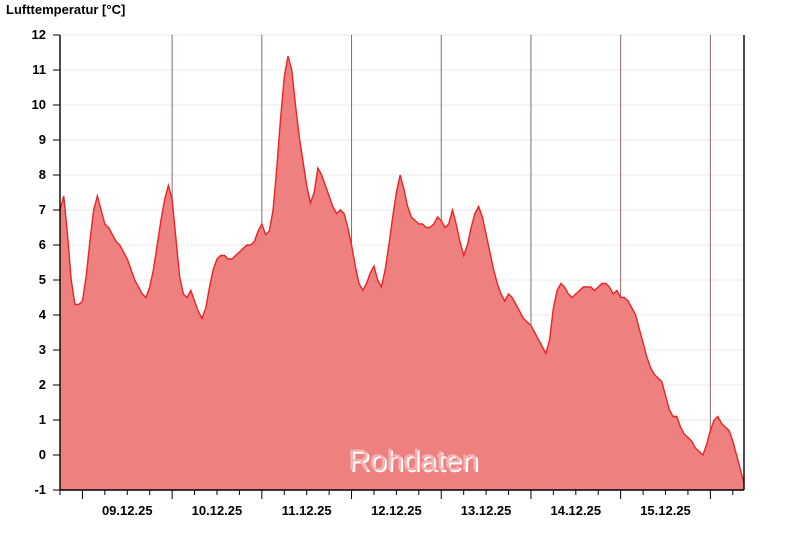 The width and height of the screenshot is (800, 550). I want to click on x-axis-tick-label: 13.12.25, so click(486, 510).